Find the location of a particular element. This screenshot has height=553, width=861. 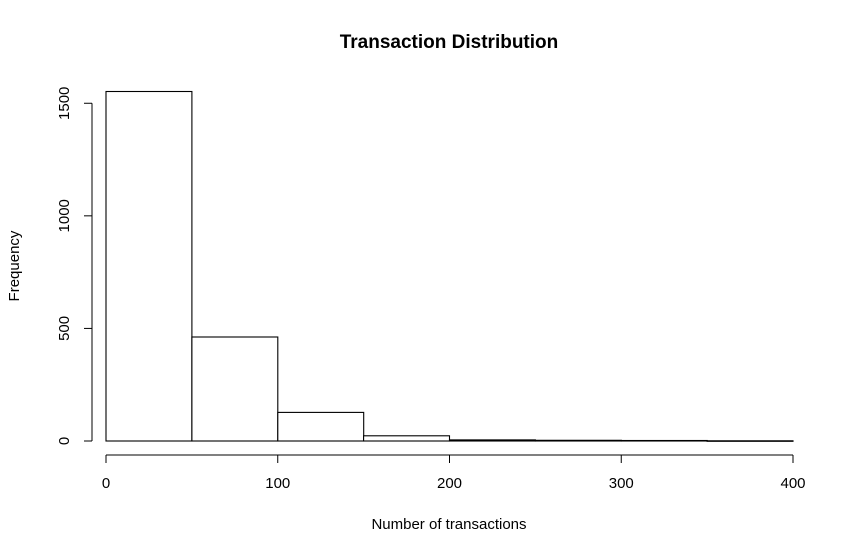

y-tick-label: 1500 is located at coordinates (64, 103).